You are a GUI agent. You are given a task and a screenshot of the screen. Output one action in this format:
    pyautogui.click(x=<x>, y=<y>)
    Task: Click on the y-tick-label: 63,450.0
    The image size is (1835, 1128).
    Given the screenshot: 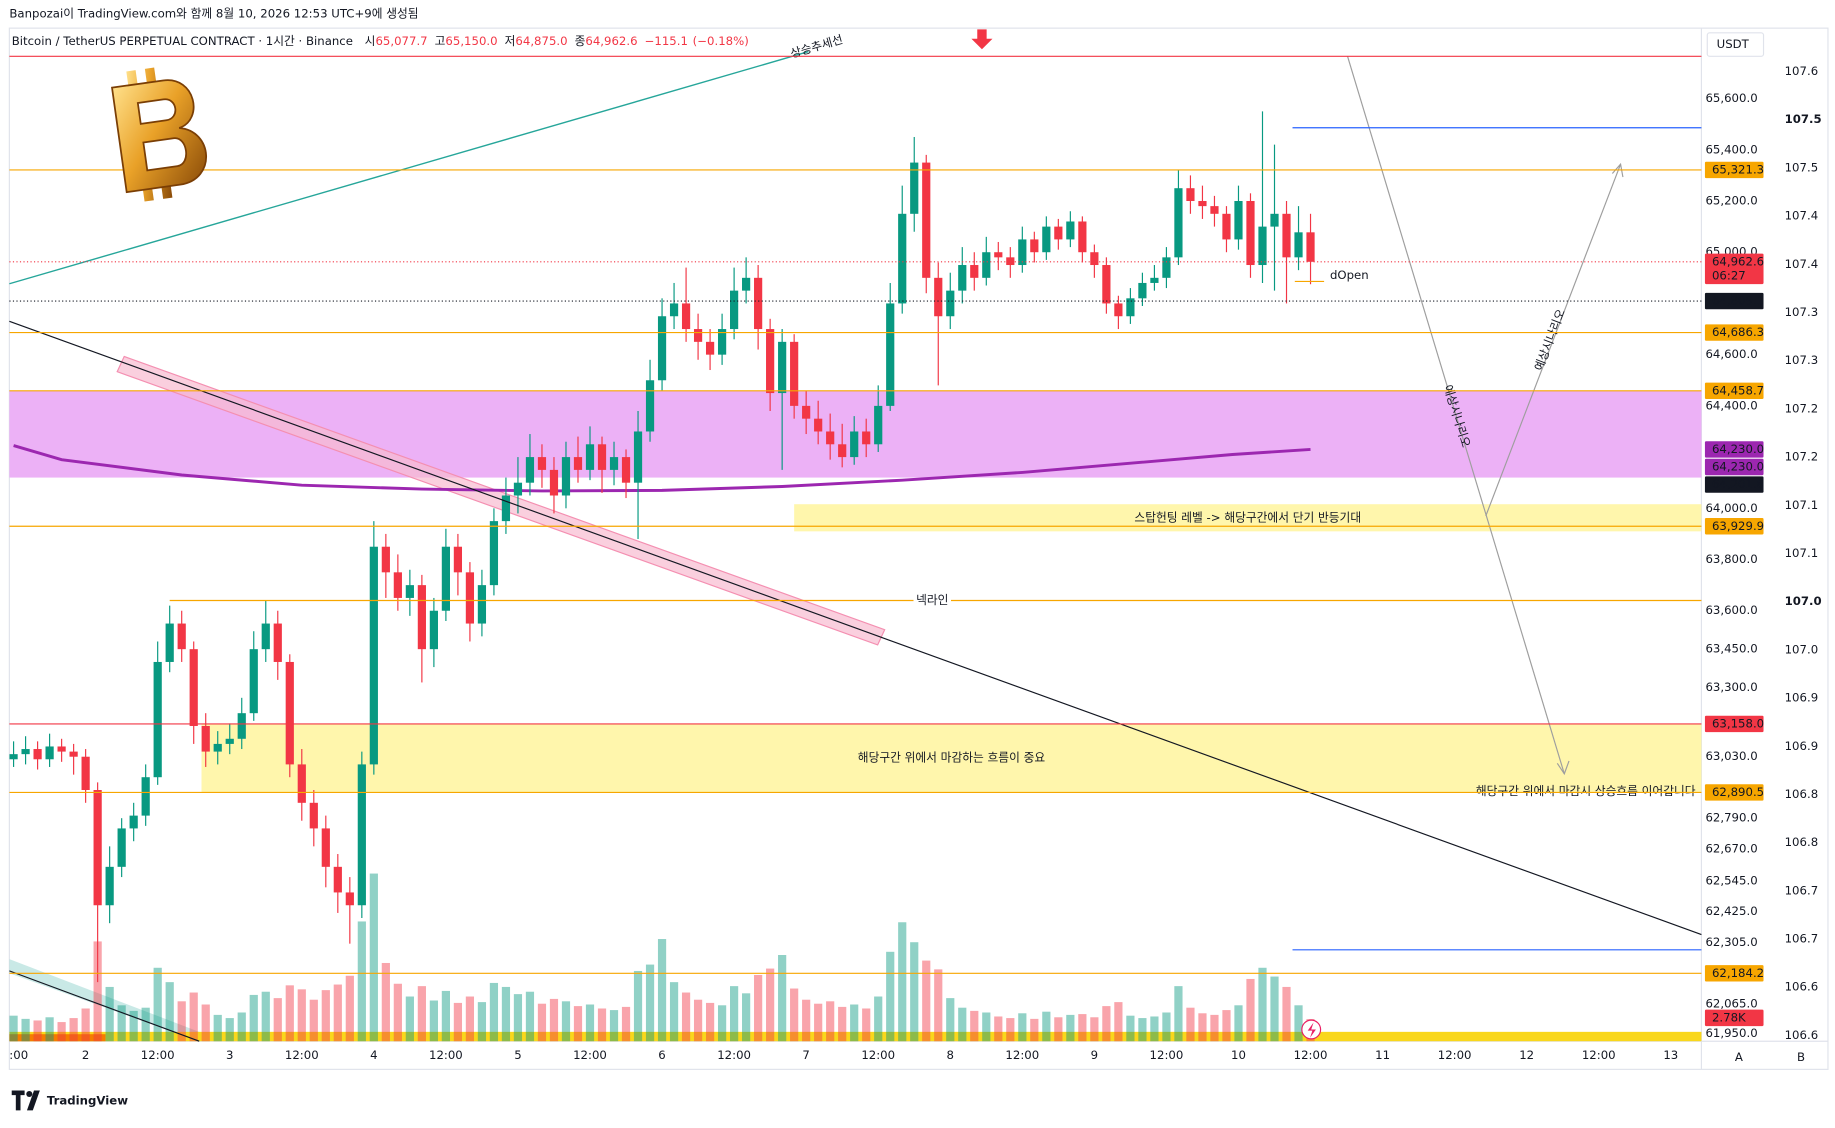 What is the action you would take?
    pyautogui.click(x=1731, y=649)
    